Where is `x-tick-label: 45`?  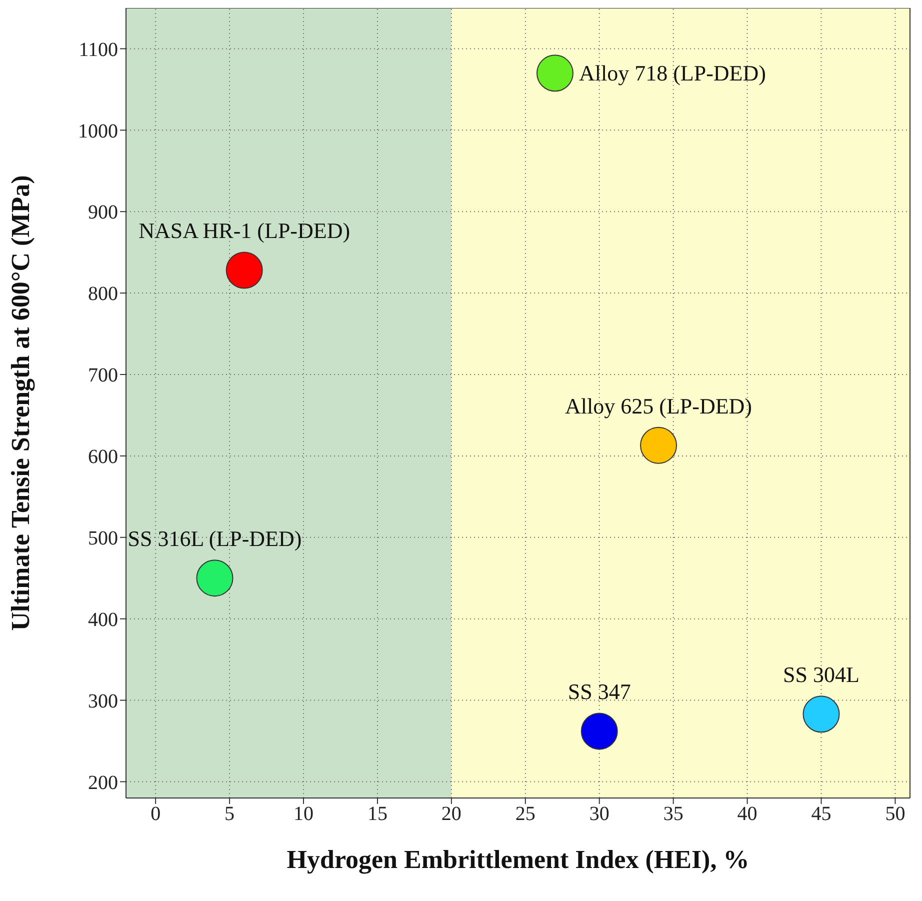
x-tick-label: 45 is located at coordinates (821, 814).